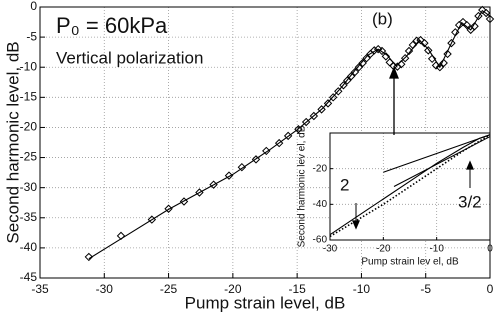 The height and width of the screenshot is (314, 497). I want to click on annotation: Vertical polarization, so click(129, 57).